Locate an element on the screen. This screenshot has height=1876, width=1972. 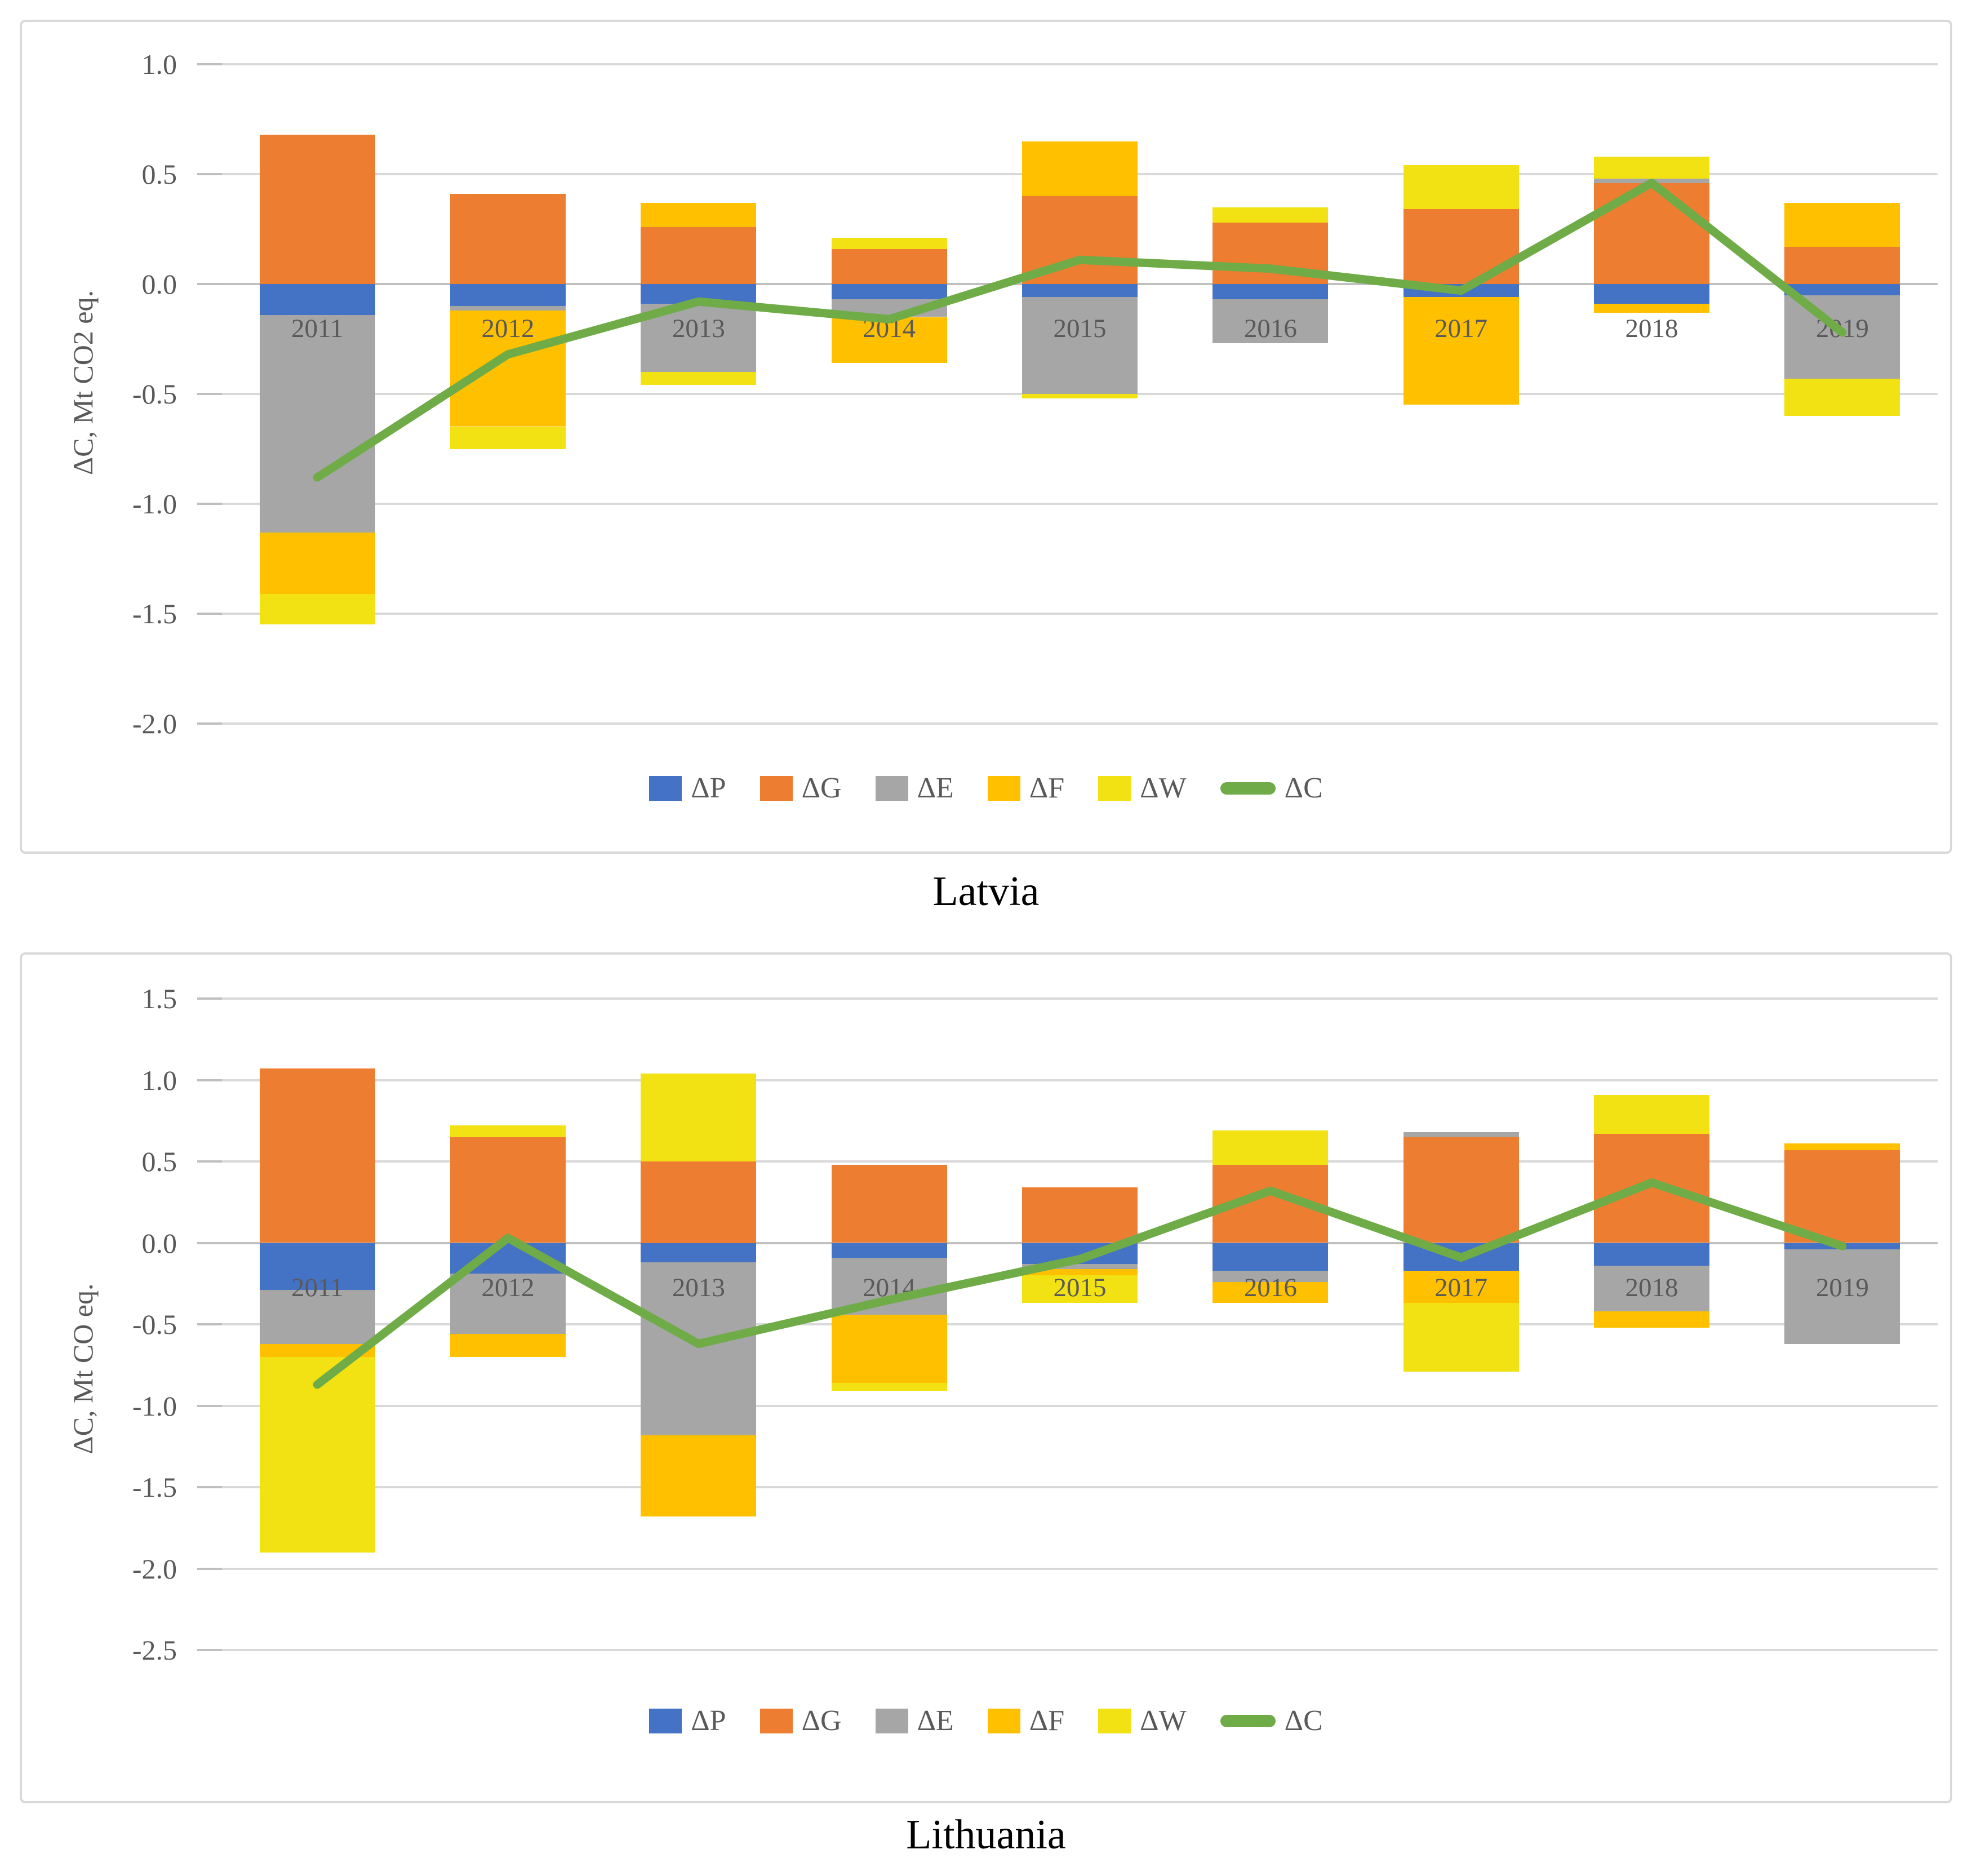
bar-segment-ΔW-2018 is located at coordinates (1651, 1114).